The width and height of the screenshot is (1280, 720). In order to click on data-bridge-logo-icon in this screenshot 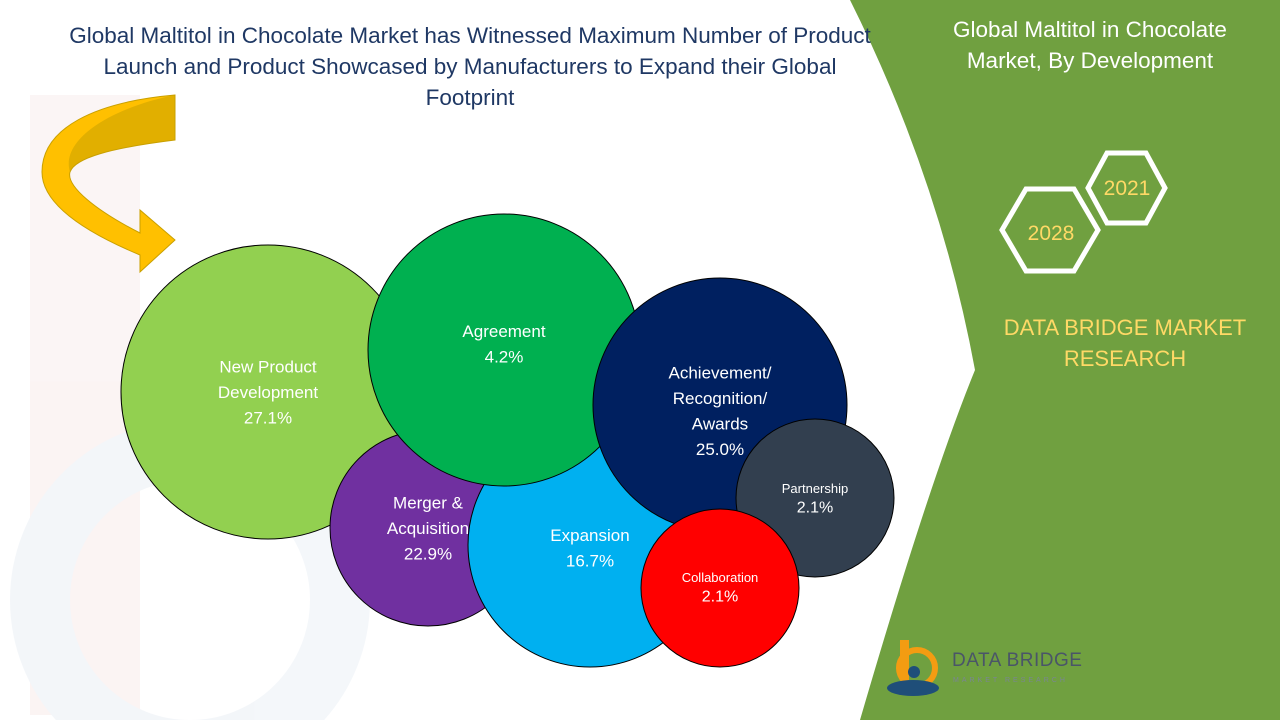, I will do `click(913, 668)`.